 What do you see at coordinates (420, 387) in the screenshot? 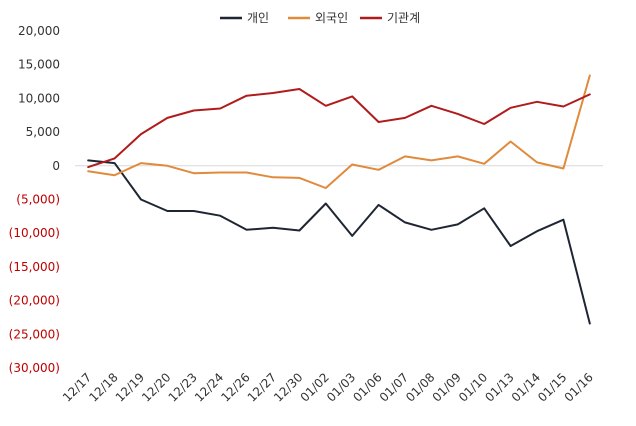
I see `x-tick-label: 01/08` at bounding box center [420, 387].